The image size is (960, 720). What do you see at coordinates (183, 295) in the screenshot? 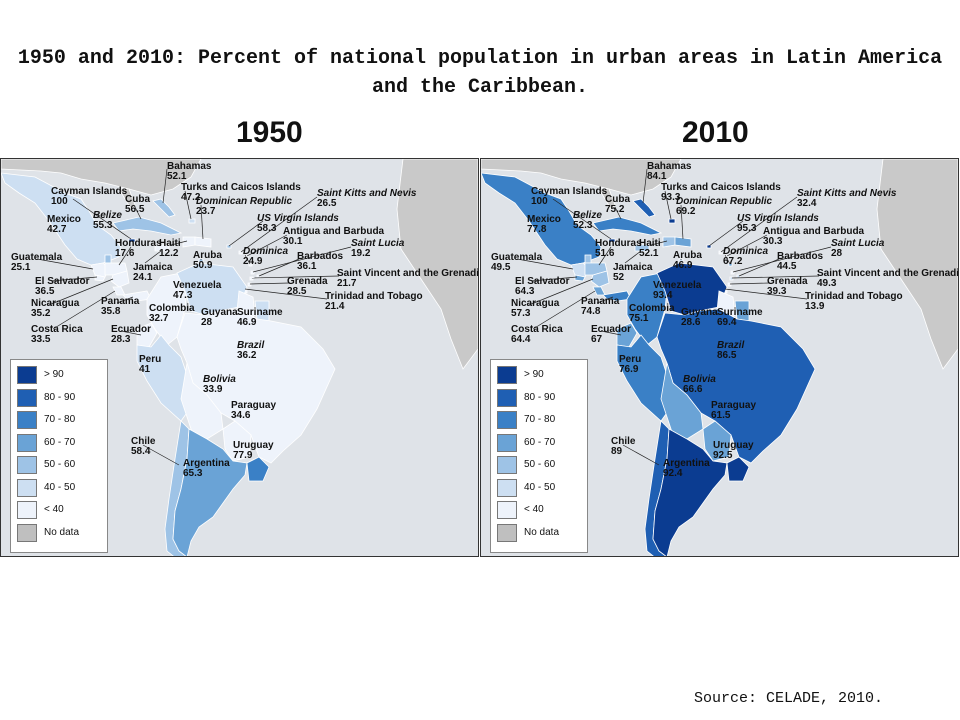
I see `urban-percent-value: 47.3` at bounding box center [183, 295].